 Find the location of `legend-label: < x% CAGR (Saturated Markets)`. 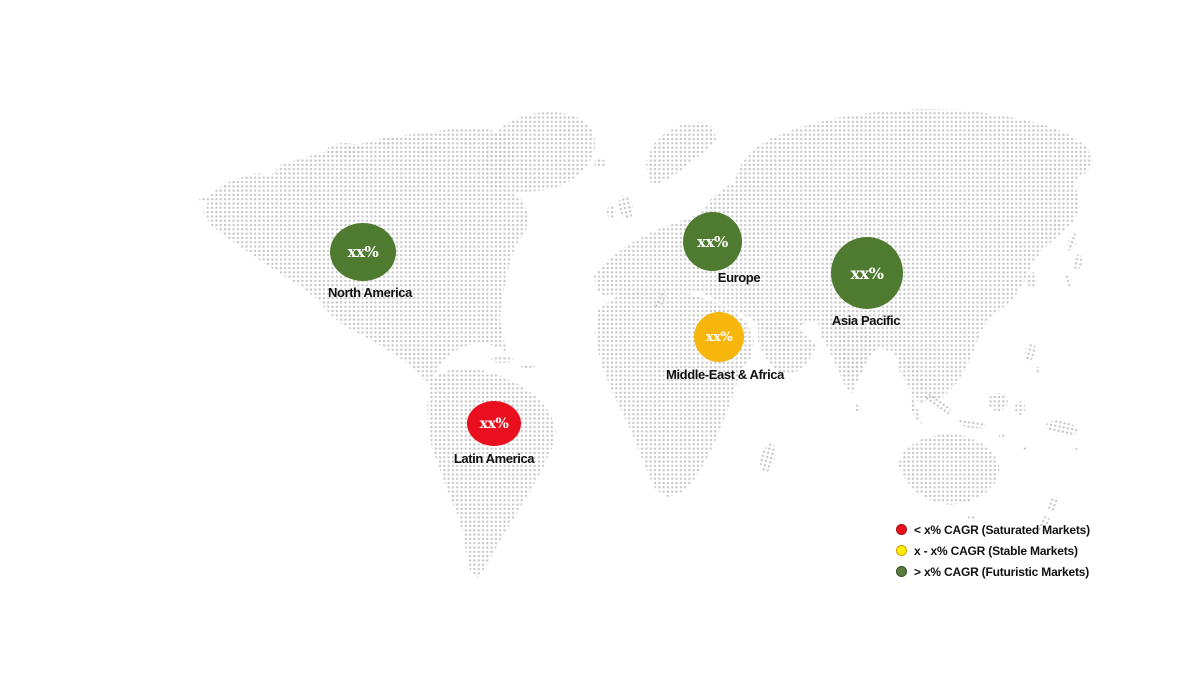

legend-label: < x% CAGR (Saturated Markets) is located at coordinates (1002, 529).